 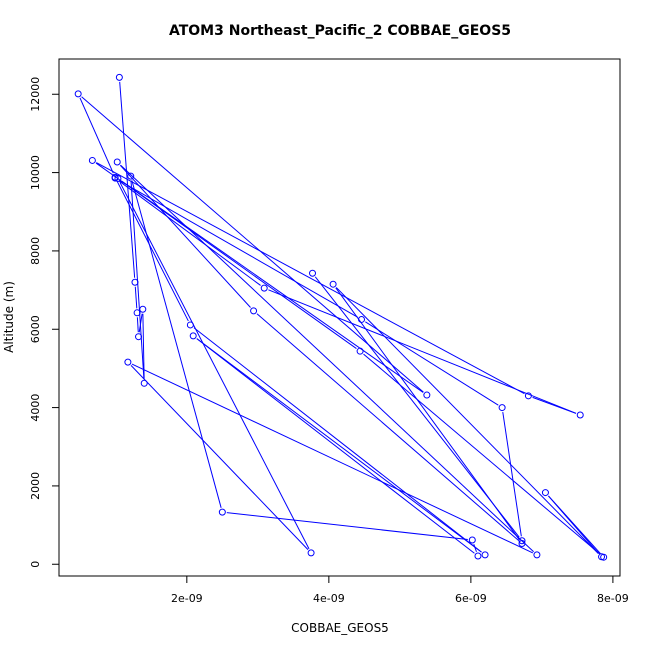 What do you see at coordinates (35, 564) in the screenshot?
I see `y-tick-label: 0` at bounding box center [35, 564].